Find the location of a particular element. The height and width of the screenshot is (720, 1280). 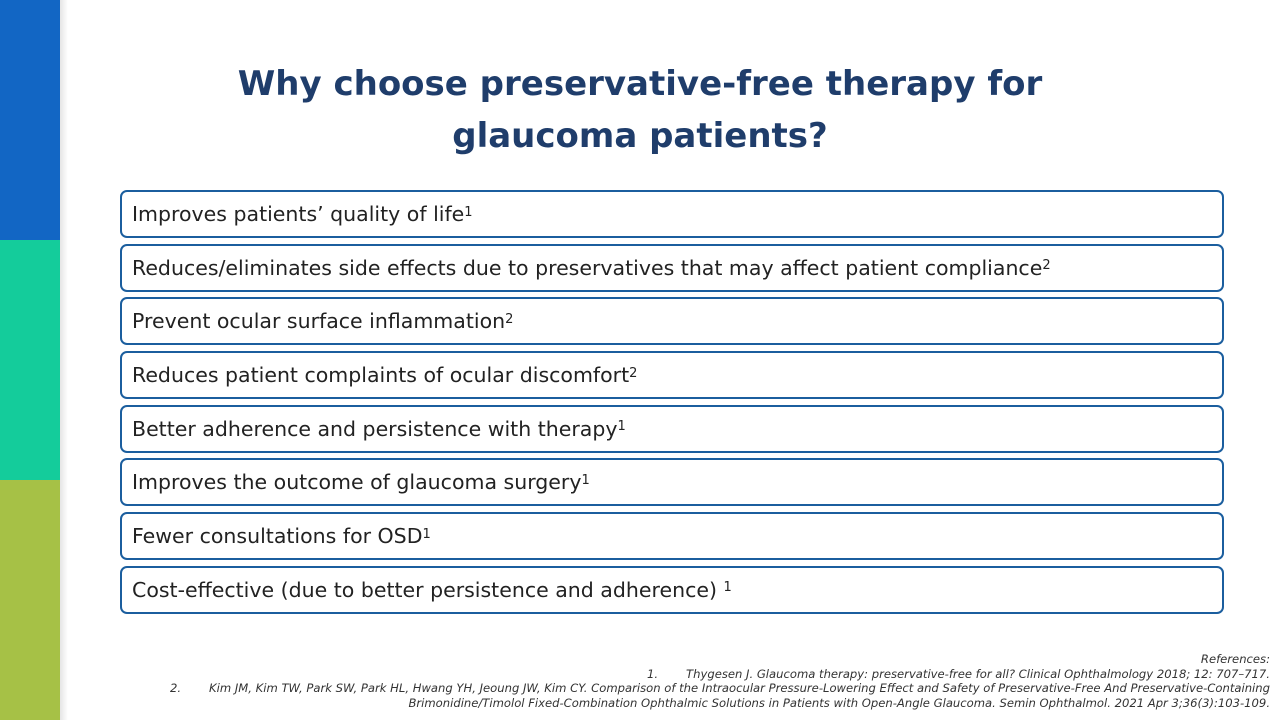

stripe-shadow is located at coordinates (64, 360).